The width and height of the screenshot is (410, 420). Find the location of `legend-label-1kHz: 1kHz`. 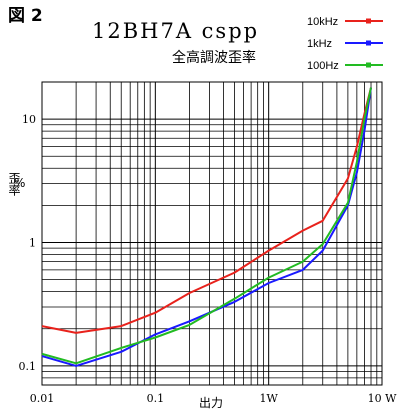

legend-label-1kHz: 1kHz is located at coordinates (319, 44).